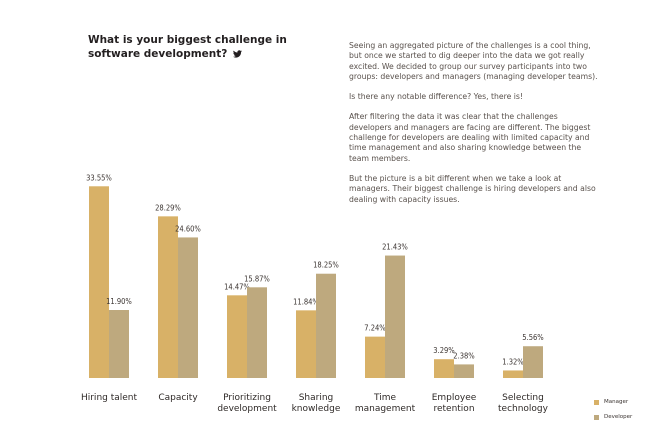 The image size is (650, 432). I want to click on legend-item-manager: Manager, so click(613, 402).